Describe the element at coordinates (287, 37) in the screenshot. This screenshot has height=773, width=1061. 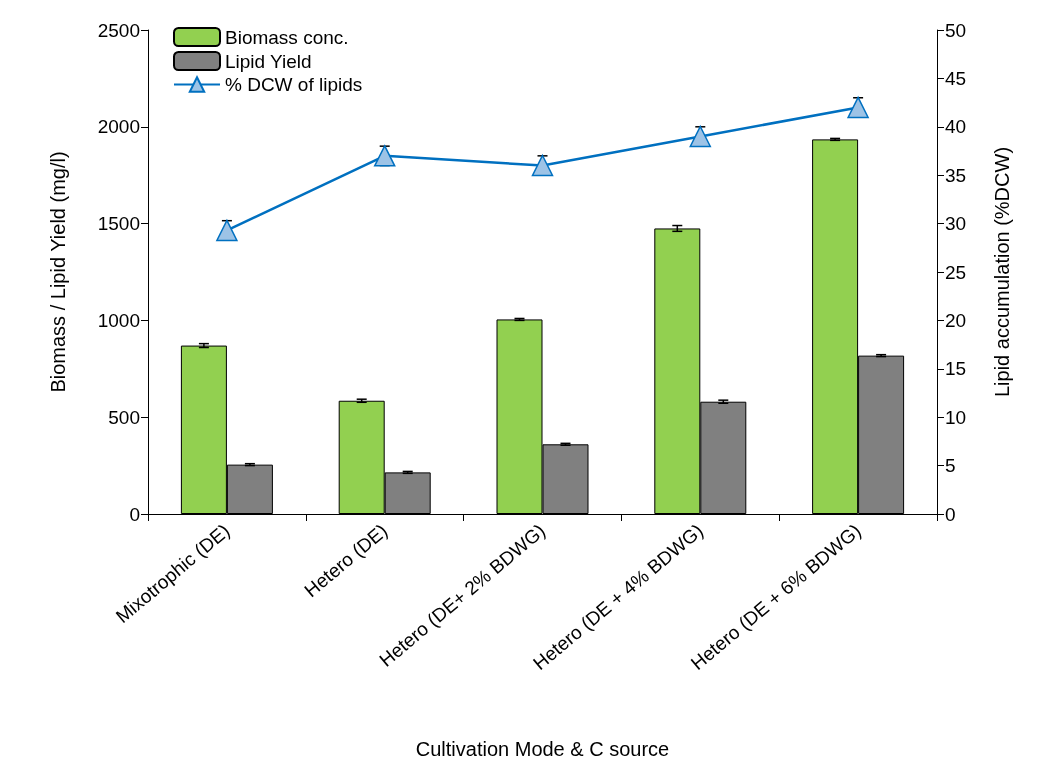
I see `legend-label: Biomass conc.` at that location.